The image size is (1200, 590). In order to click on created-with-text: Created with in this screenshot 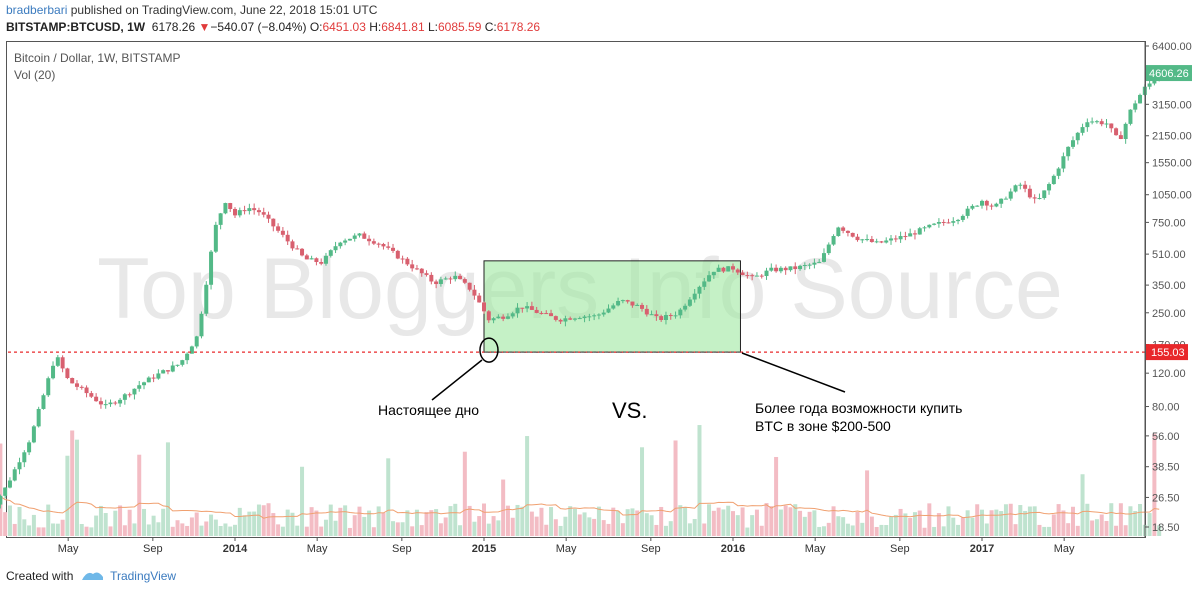, I will do `click(40, 576)`.